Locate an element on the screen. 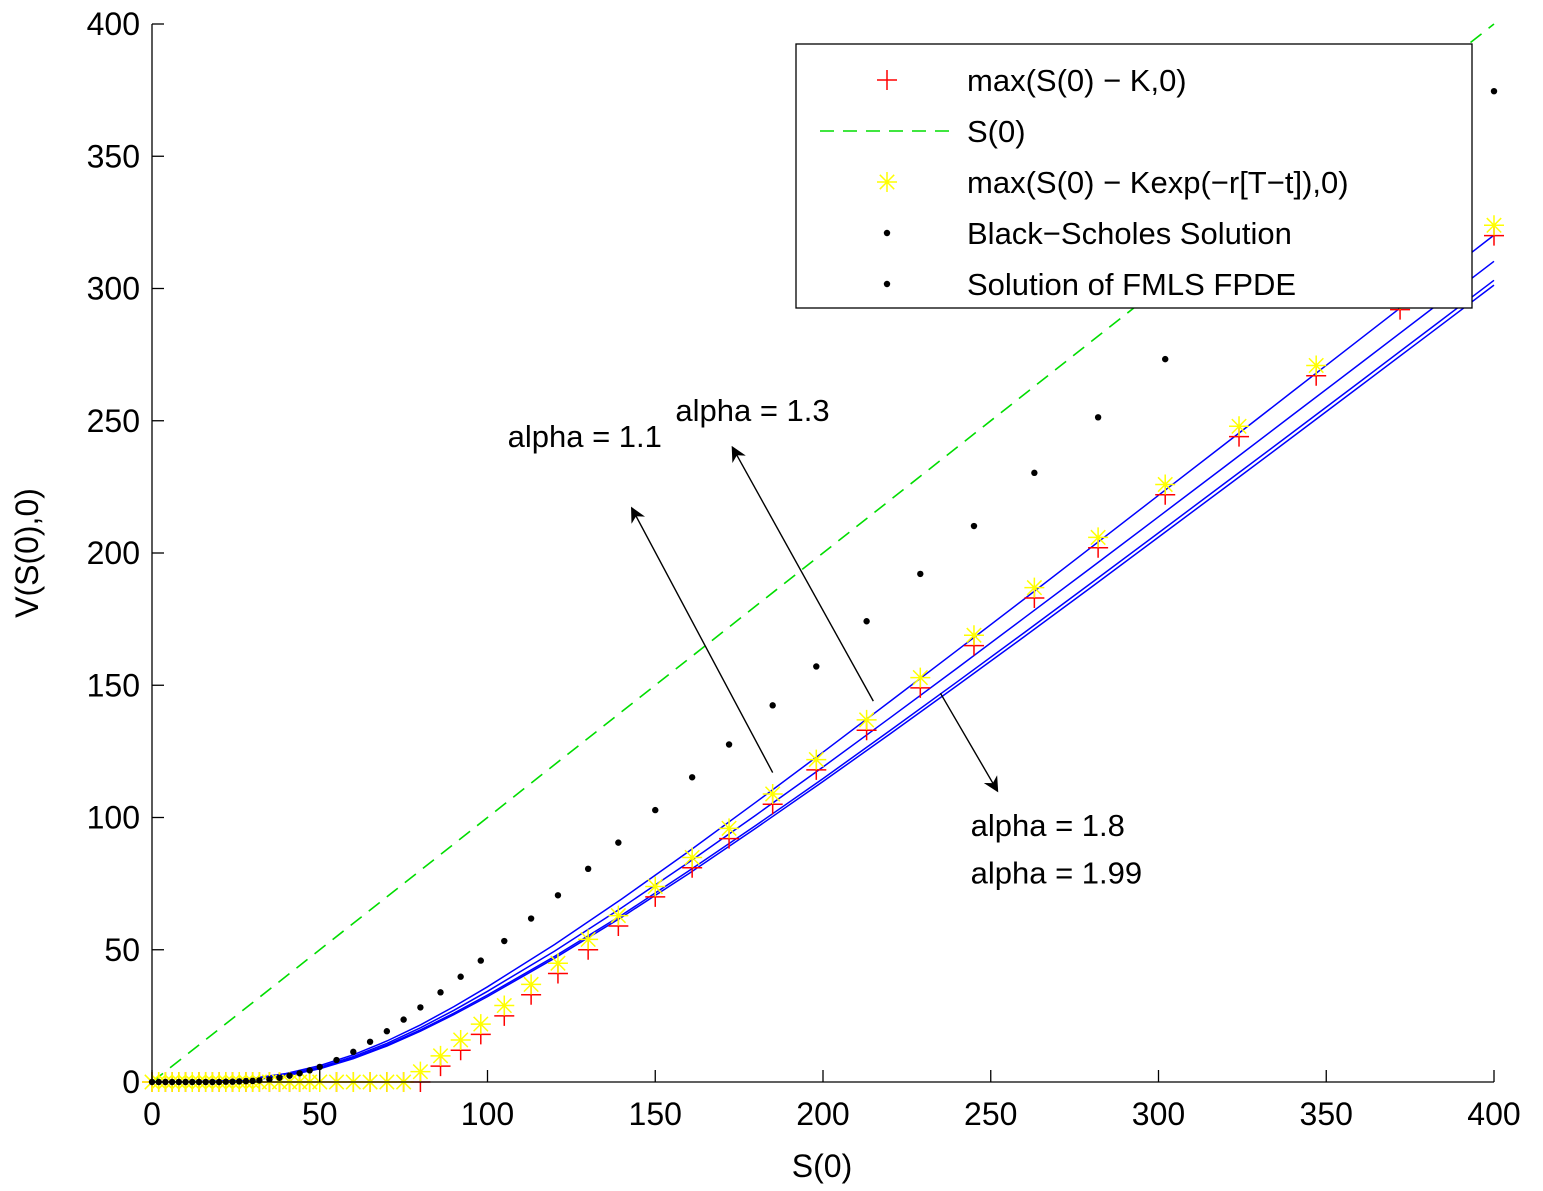 The width and height of the screenshot is (1543, 1191). legend-label: max(S(0) − Kexp(−r[T−t]),0) is located at coordinates (1158, 182).